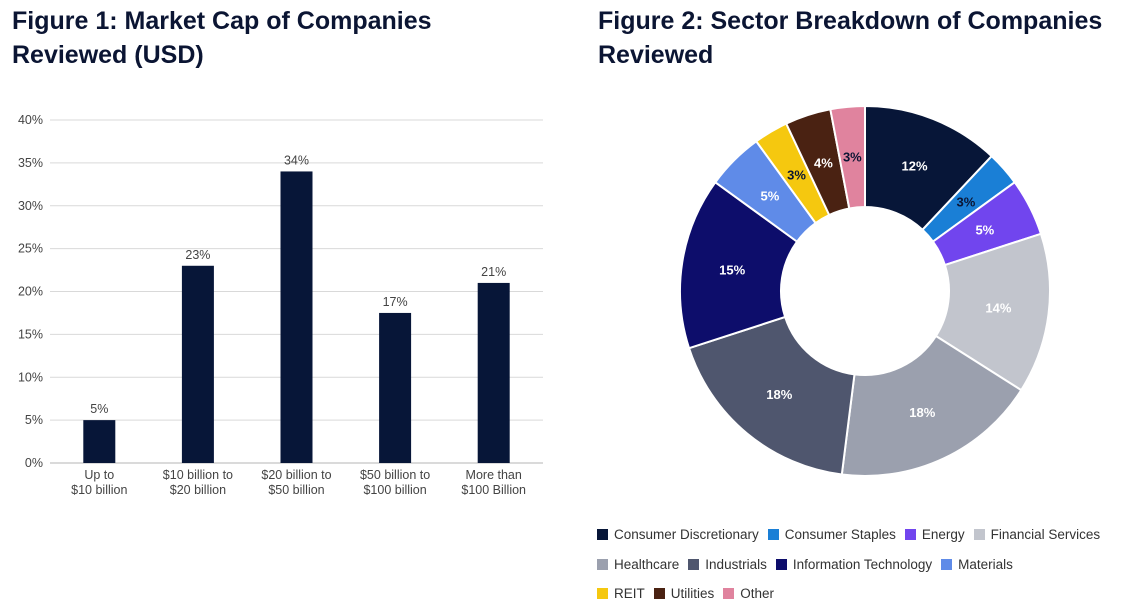 This screenshot has height=609, width=1126. Describe the element at coordinates (198, 490) in the screenshot. I see `x-tick-label: $20 billion` at that location.